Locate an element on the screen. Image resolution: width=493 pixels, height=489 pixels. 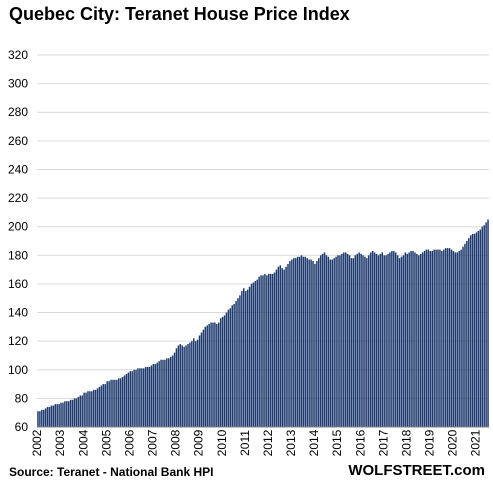
y-tick-label: 140 is located at coordinates (18, 313).